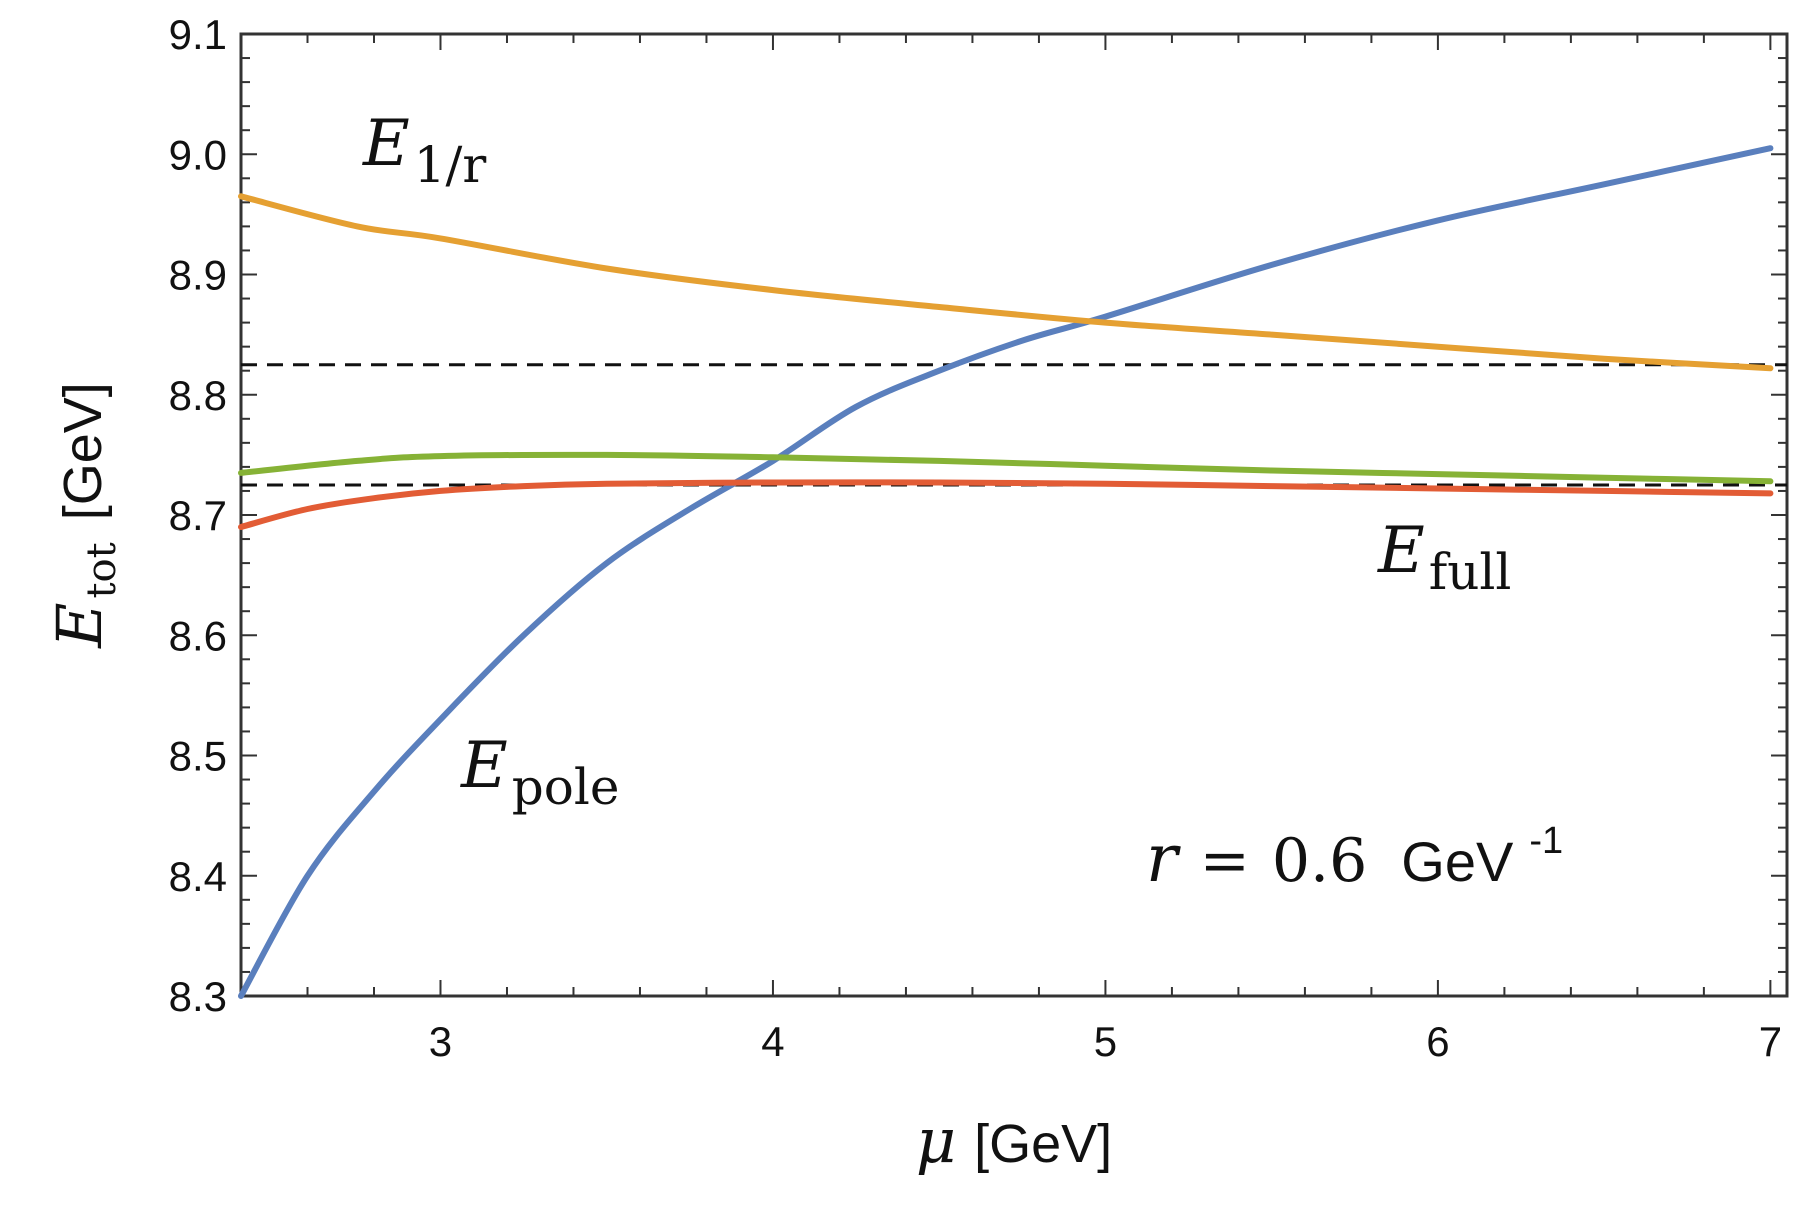 Image resolution: width=1796 pixels, height=1210 pixels. Describe the element at coordinates (84, 515) in the screenshot. I see `y-axis-title: E tot [GeV]` at that location.